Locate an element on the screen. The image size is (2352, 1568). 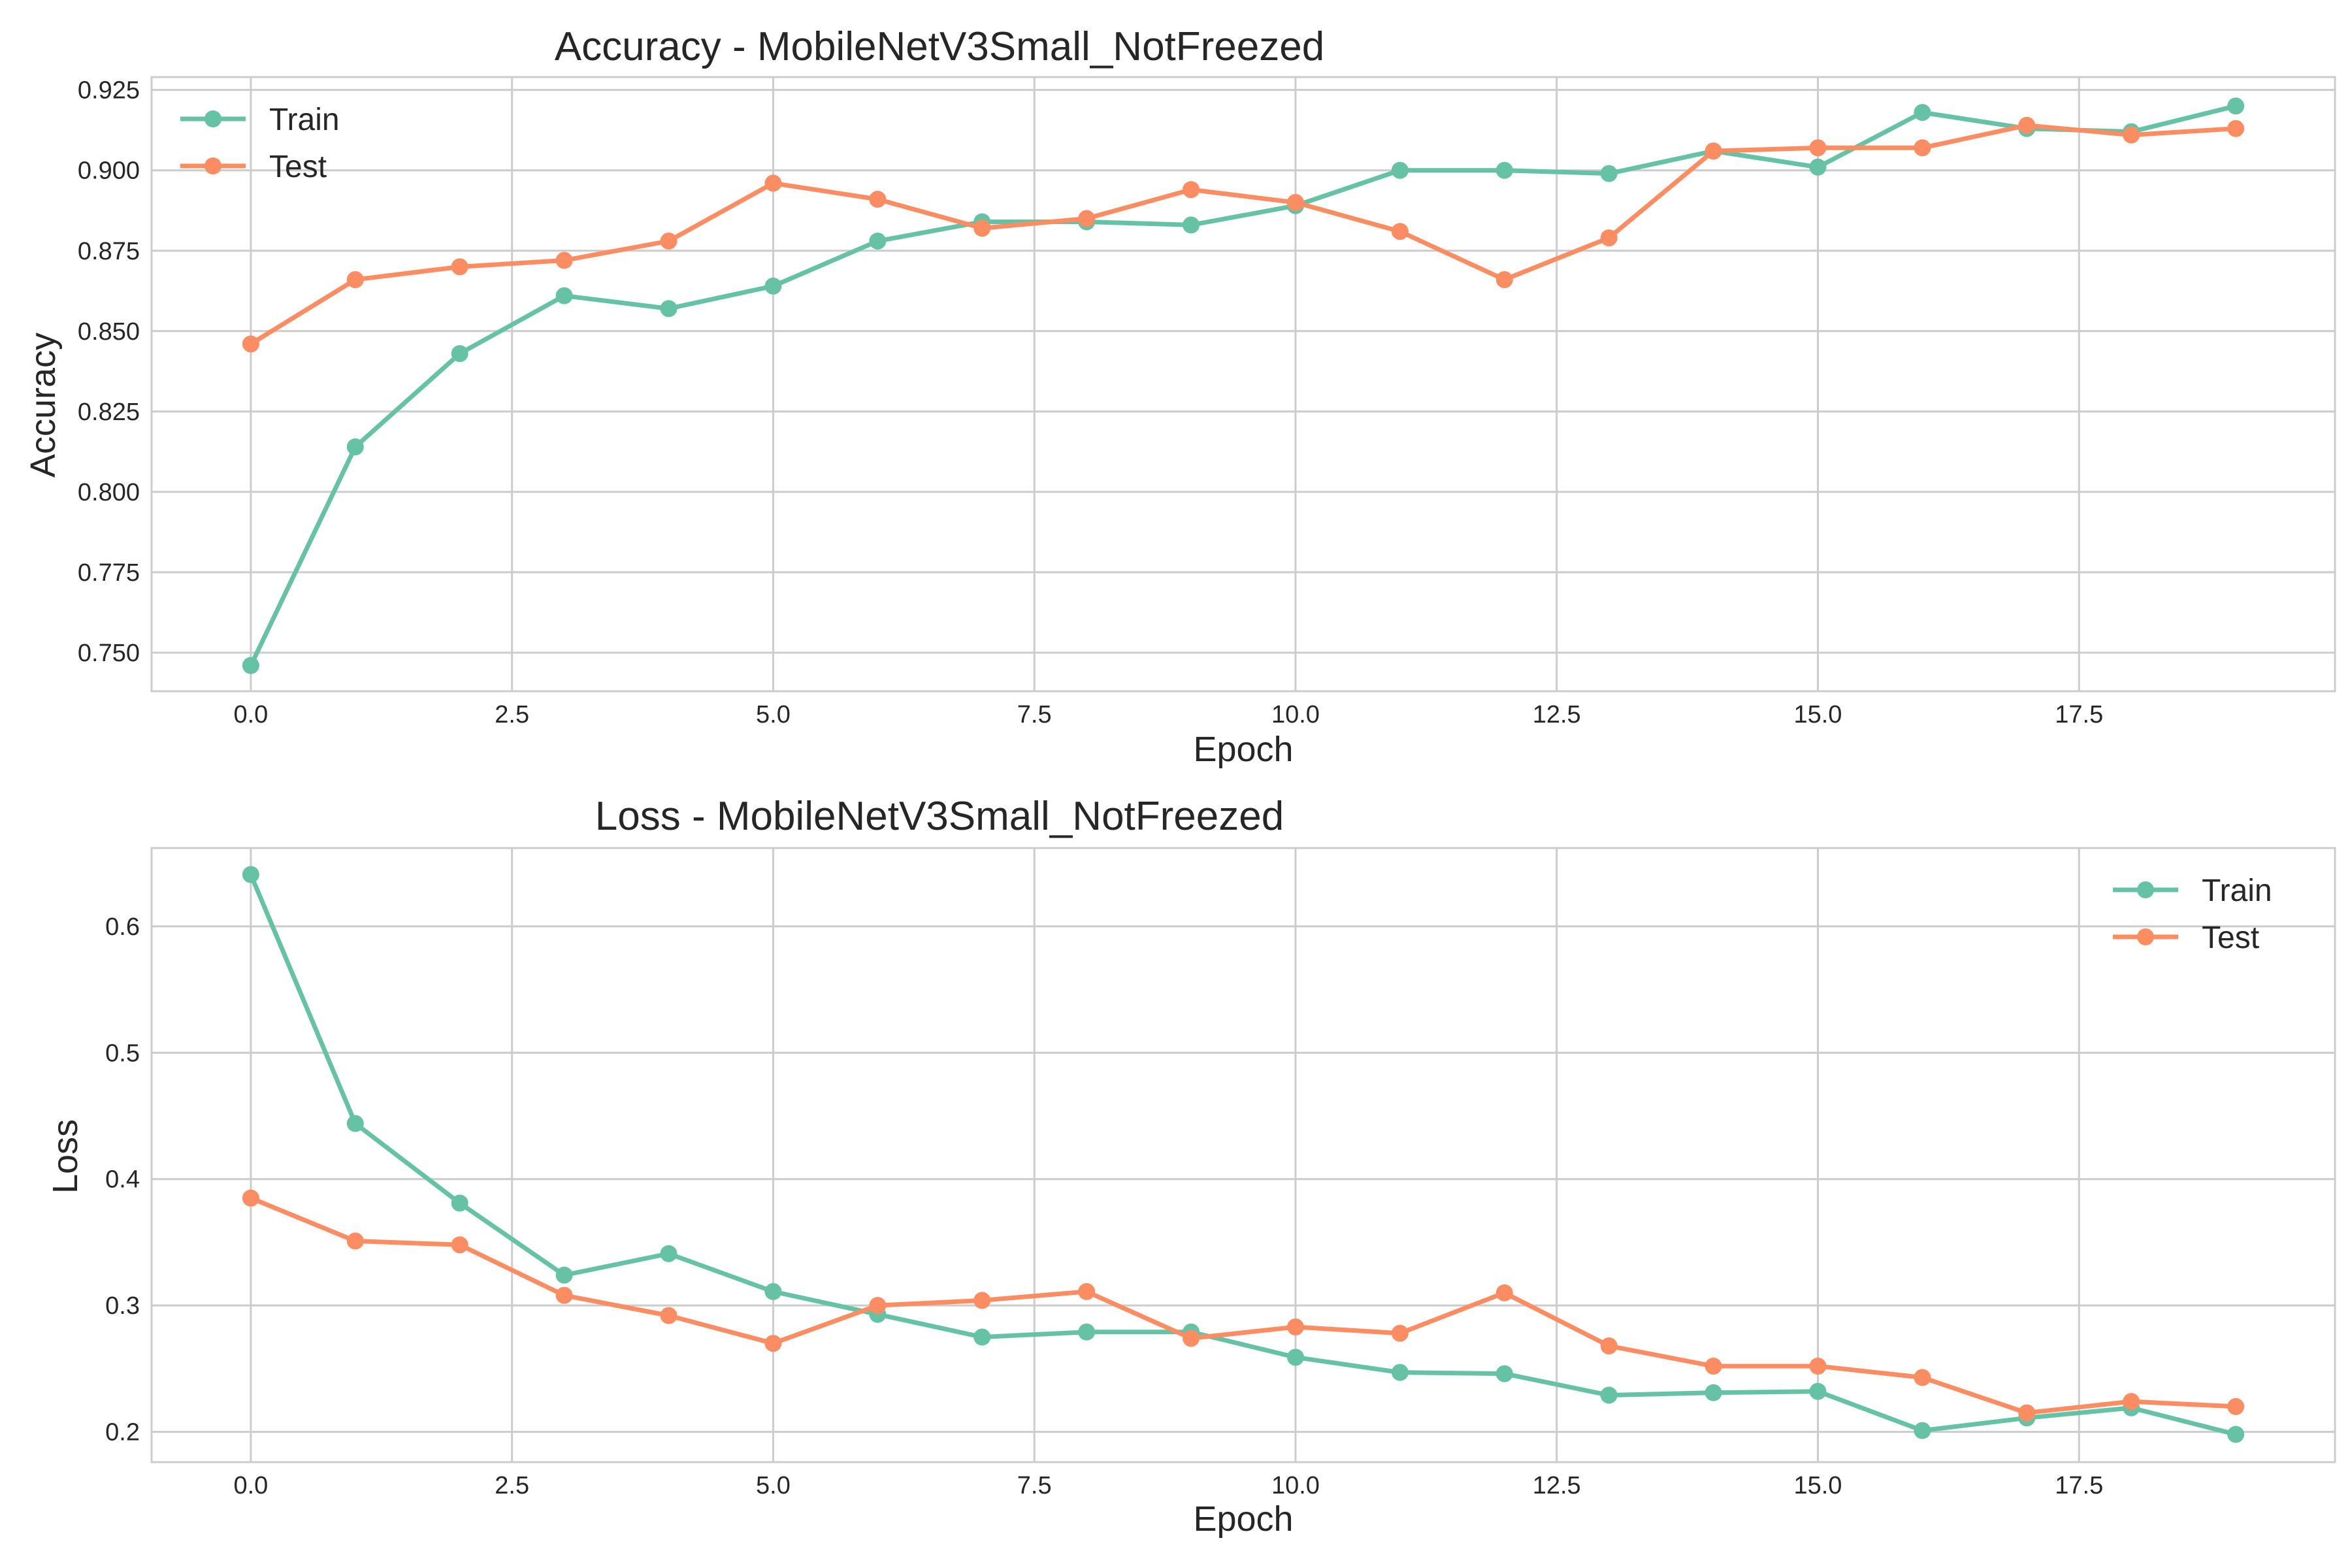
y-tick-label: 0.750 is located at coordinates (109, 653).